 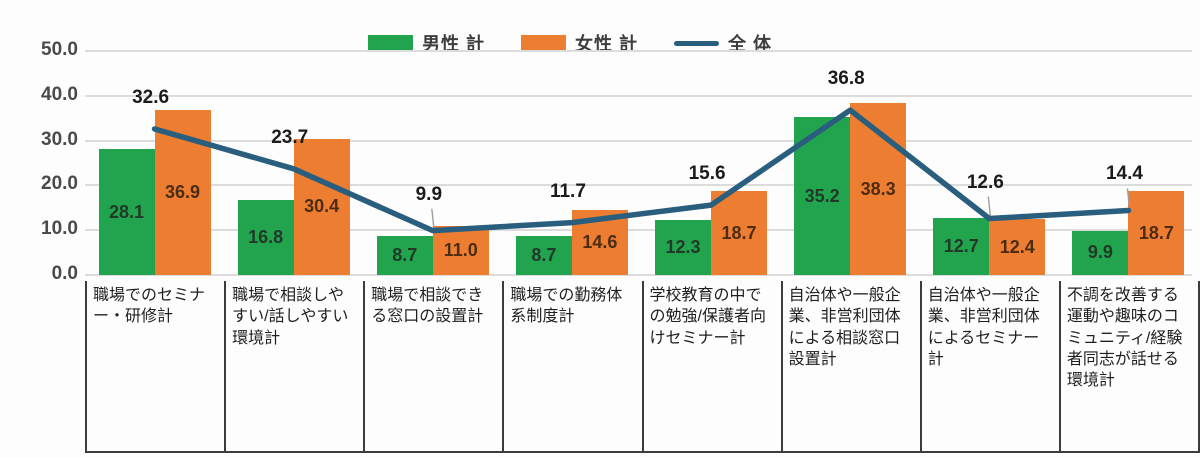 I want to click on legend-label-overall: 全 体, so click(x=750, y=44).